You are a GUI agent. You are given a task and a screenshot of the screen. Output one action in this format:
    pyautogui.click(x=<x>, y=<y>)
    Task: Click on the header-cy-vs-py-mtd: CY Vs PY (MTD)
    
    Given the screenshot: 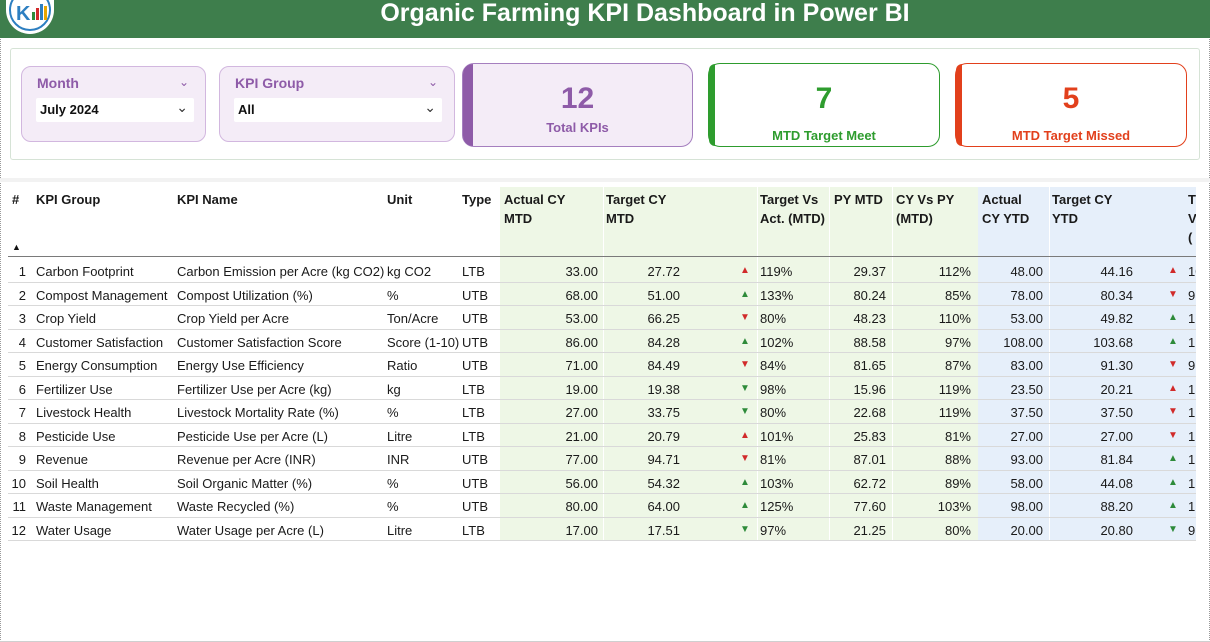 What is the action you would take?
    pyautogui.click(x=925, y=209)
    